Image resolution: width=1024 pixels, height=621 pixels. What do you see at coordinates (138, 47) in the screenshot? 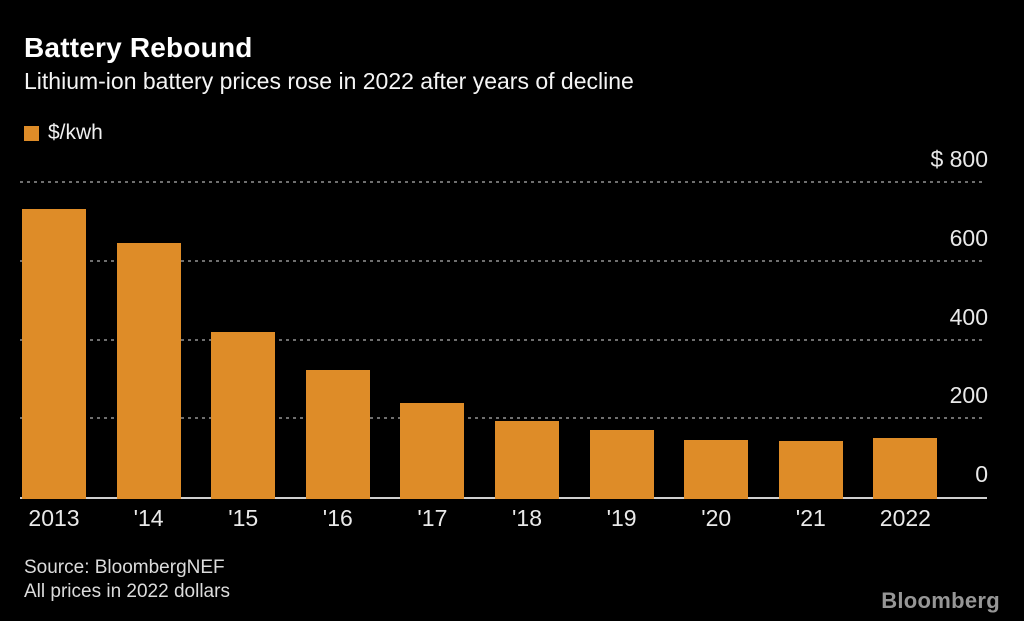
I see `chart-title: Battery Rebound` at bounding box center [138, 47].